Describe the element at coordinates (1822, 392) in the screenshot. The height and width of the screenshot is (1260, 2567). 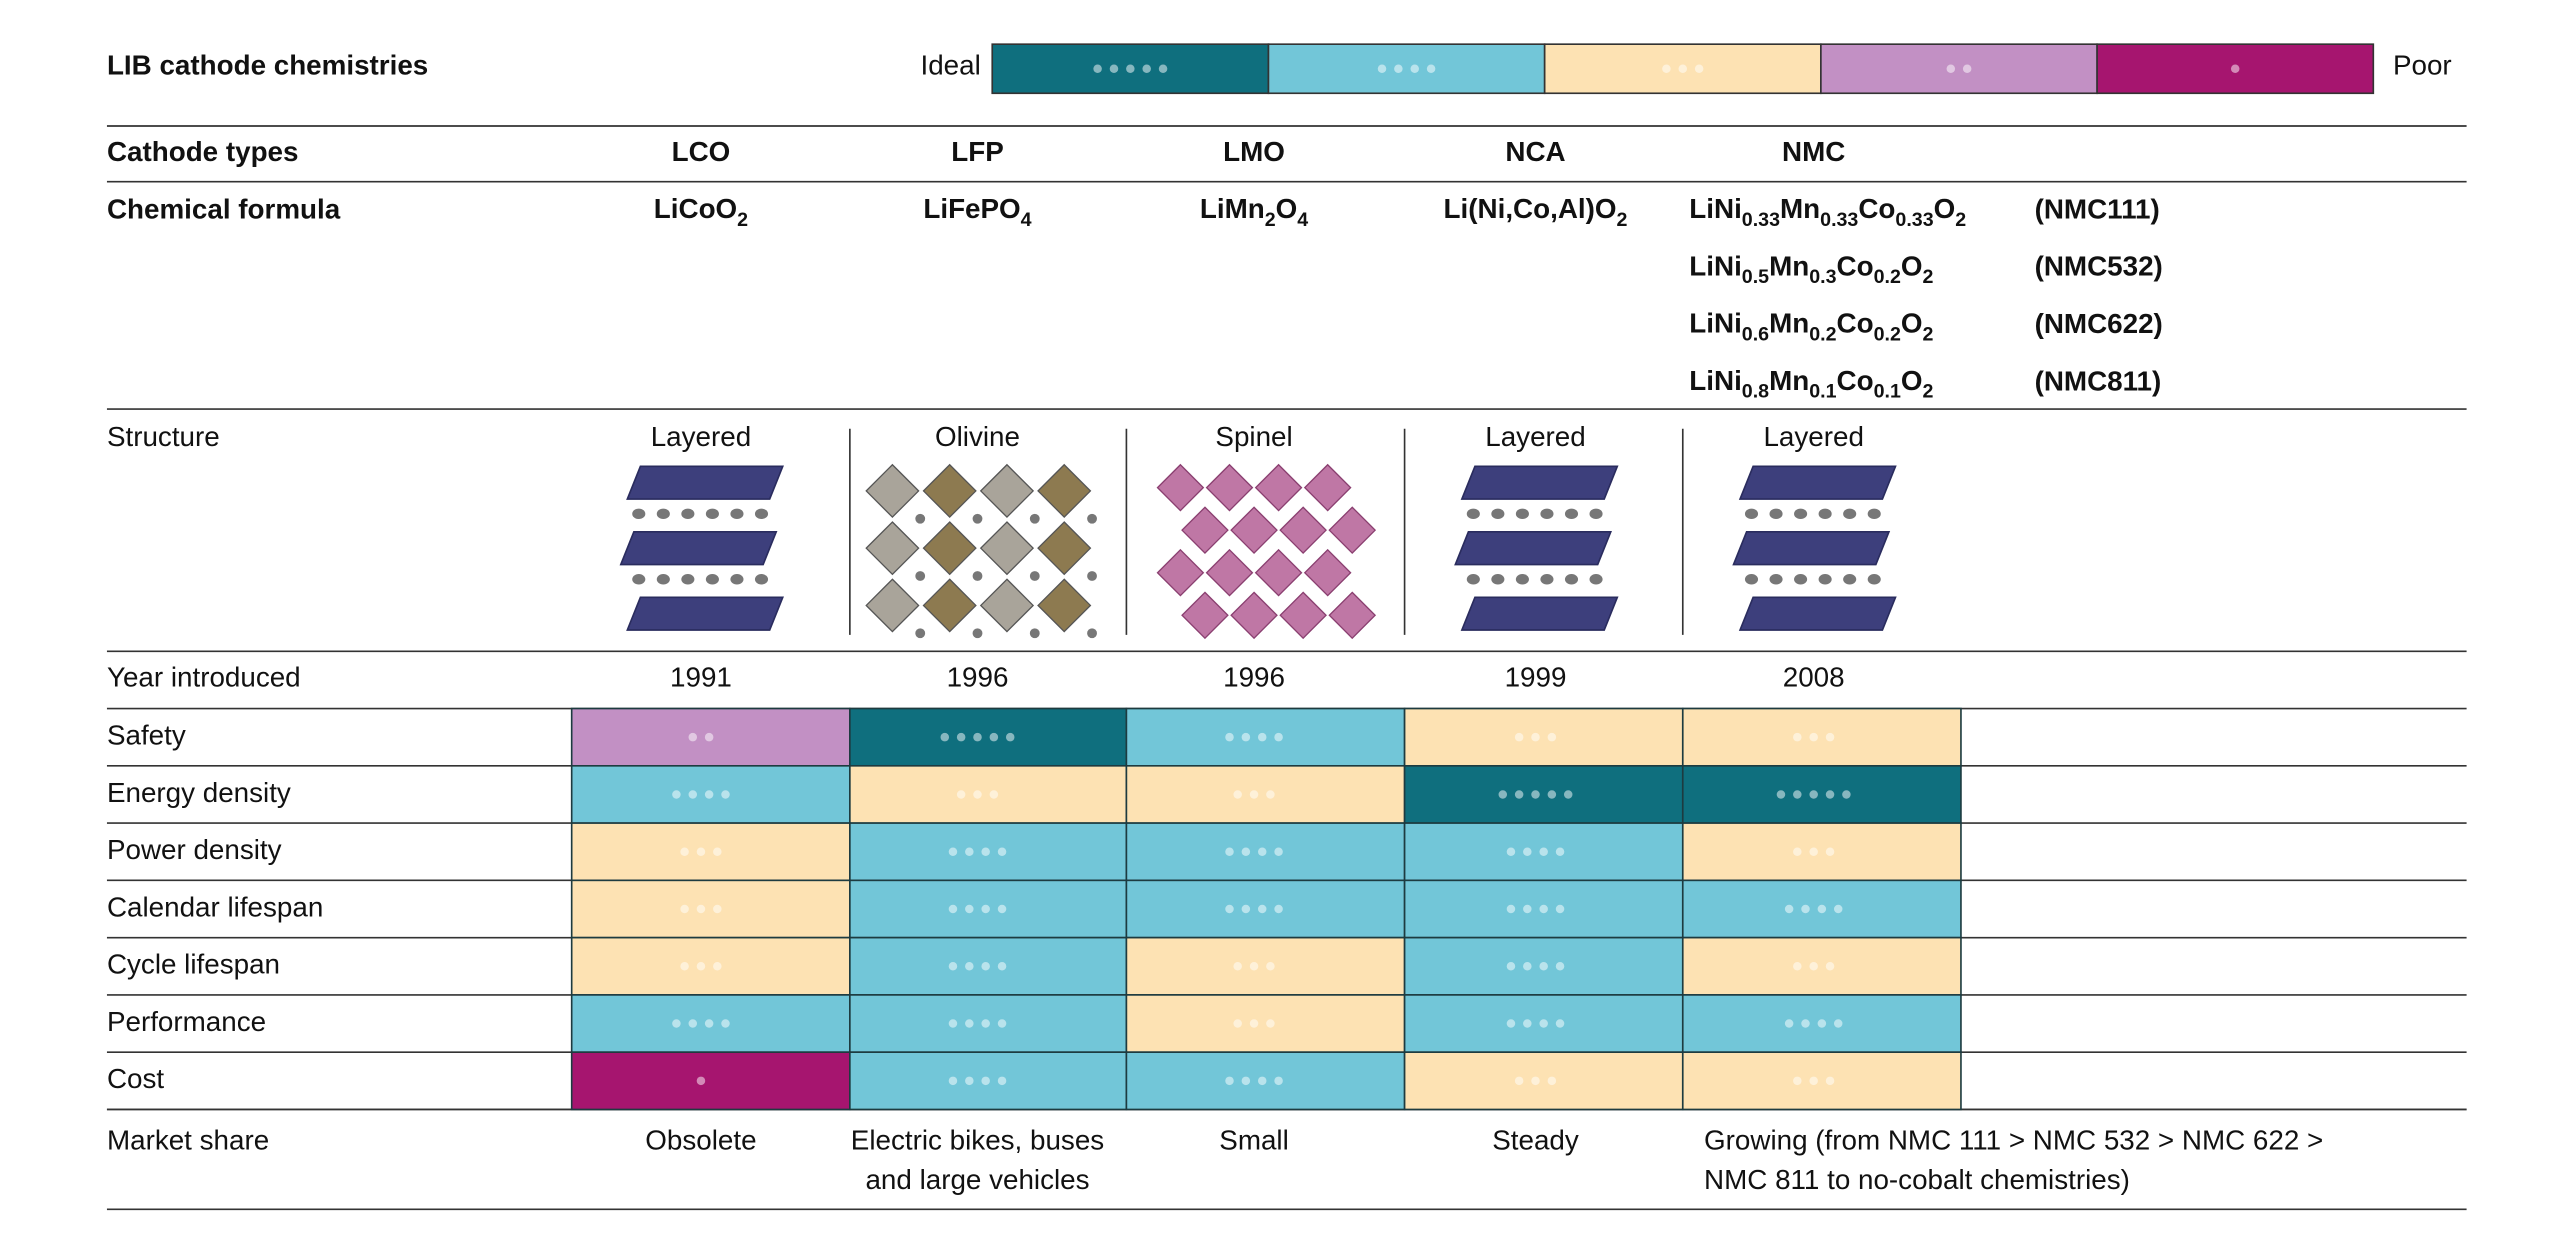
I see `formula-subscript: 0.1` at that location.